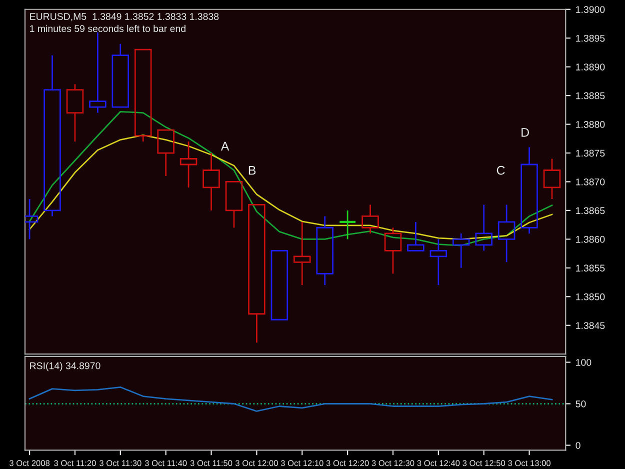  Describe the element at coordinates (29, 463) in the screenshot. I see `x-tick-label: 3 Oct 2008` at that location.